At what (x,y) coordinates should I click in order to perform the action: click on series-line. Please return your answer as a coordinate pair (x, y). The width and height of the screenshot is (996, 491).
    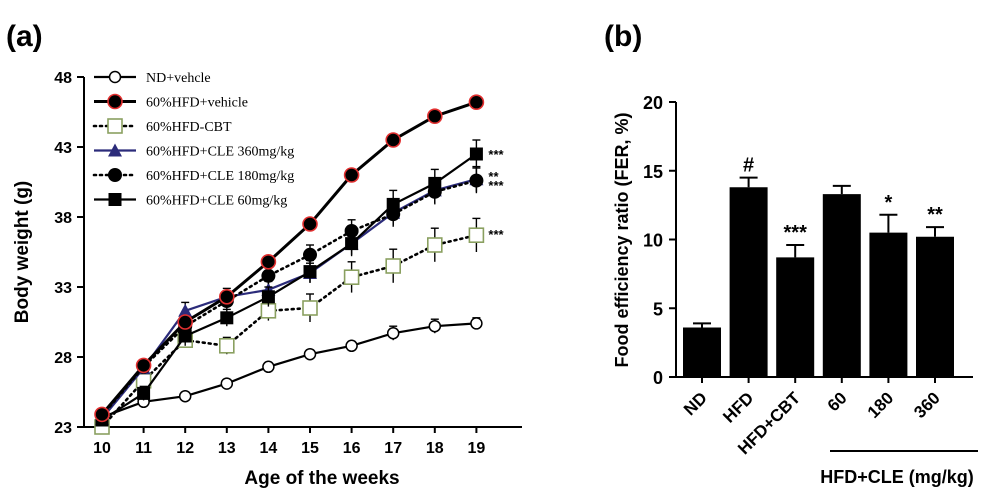
    Looking at the image, I should click on (289, 370).